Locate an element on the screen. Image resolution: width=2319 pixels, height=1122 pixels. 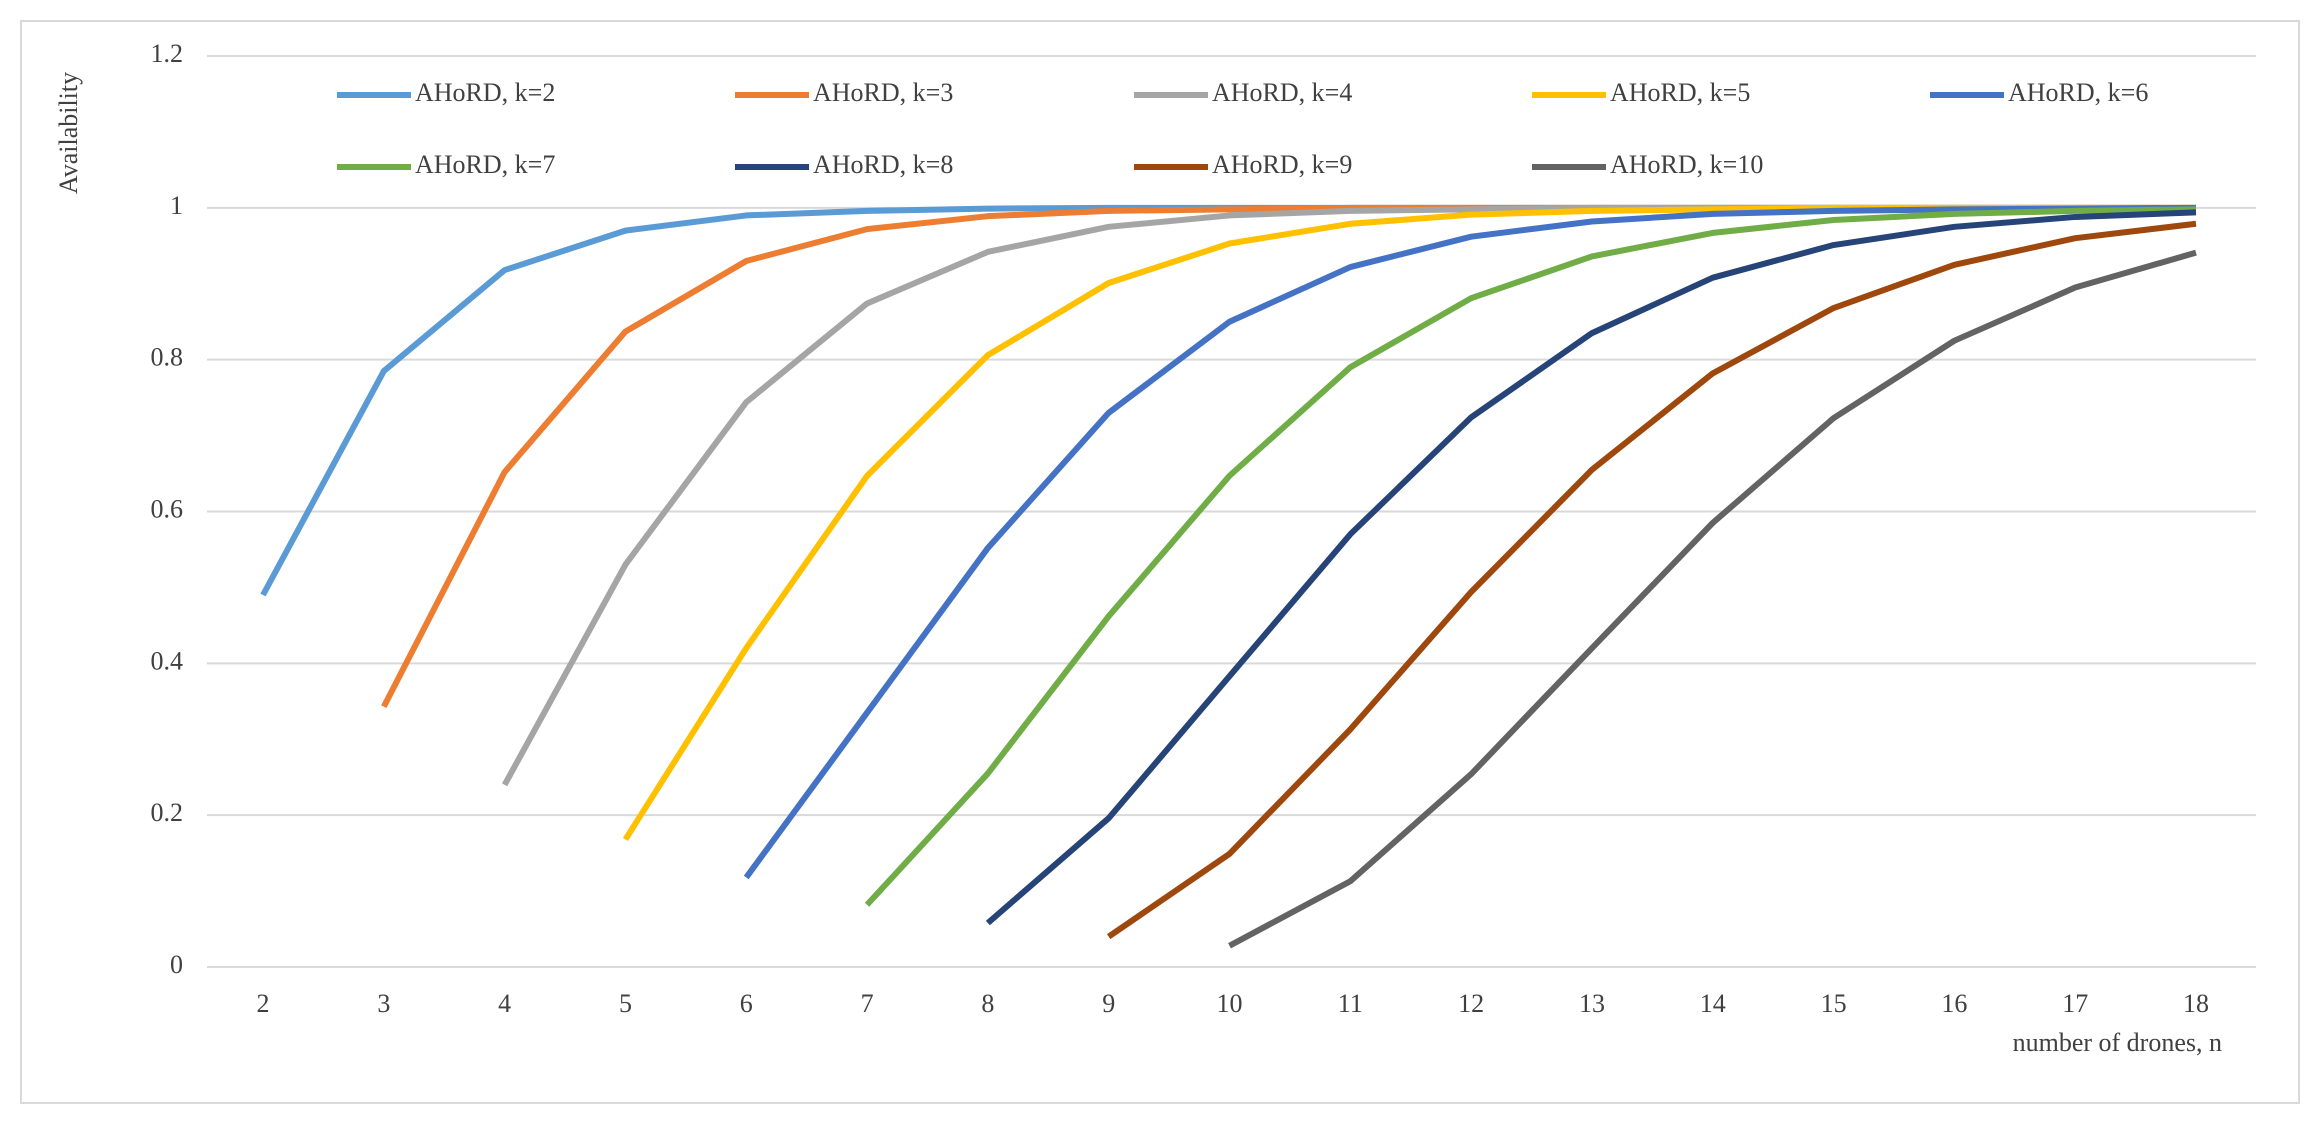
legend-label: AHoRD, k=7 is located at coordinates (485, 164).